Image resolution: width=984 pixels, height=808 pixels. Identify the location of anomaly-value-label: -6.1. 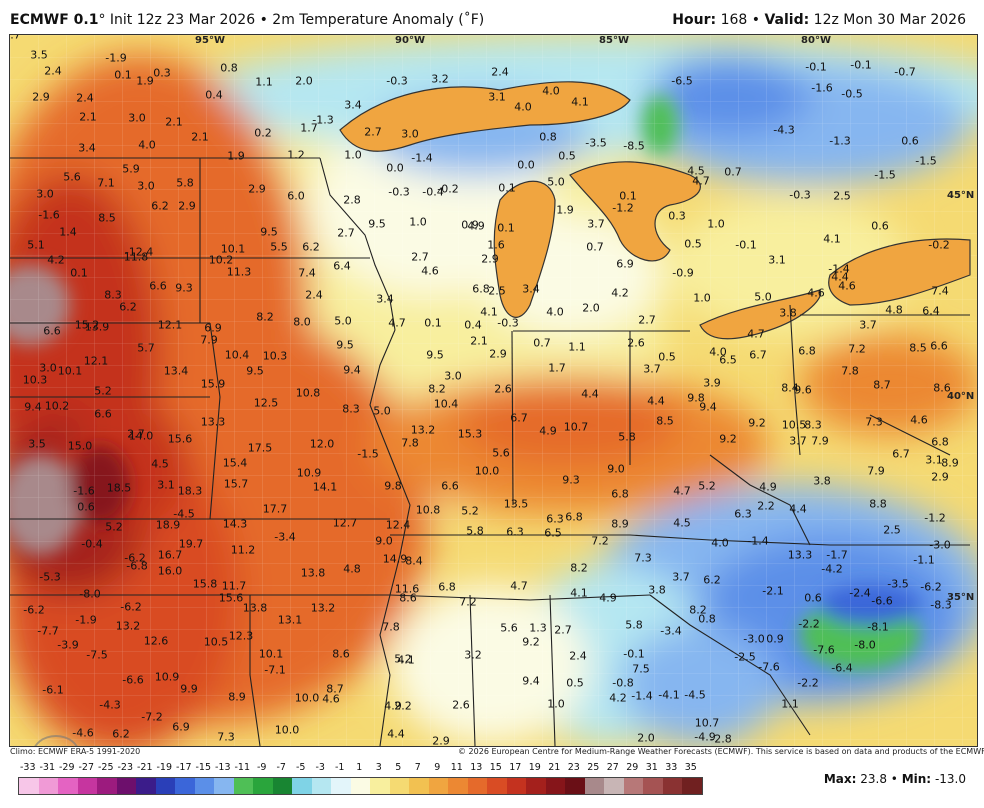
(53, 690).